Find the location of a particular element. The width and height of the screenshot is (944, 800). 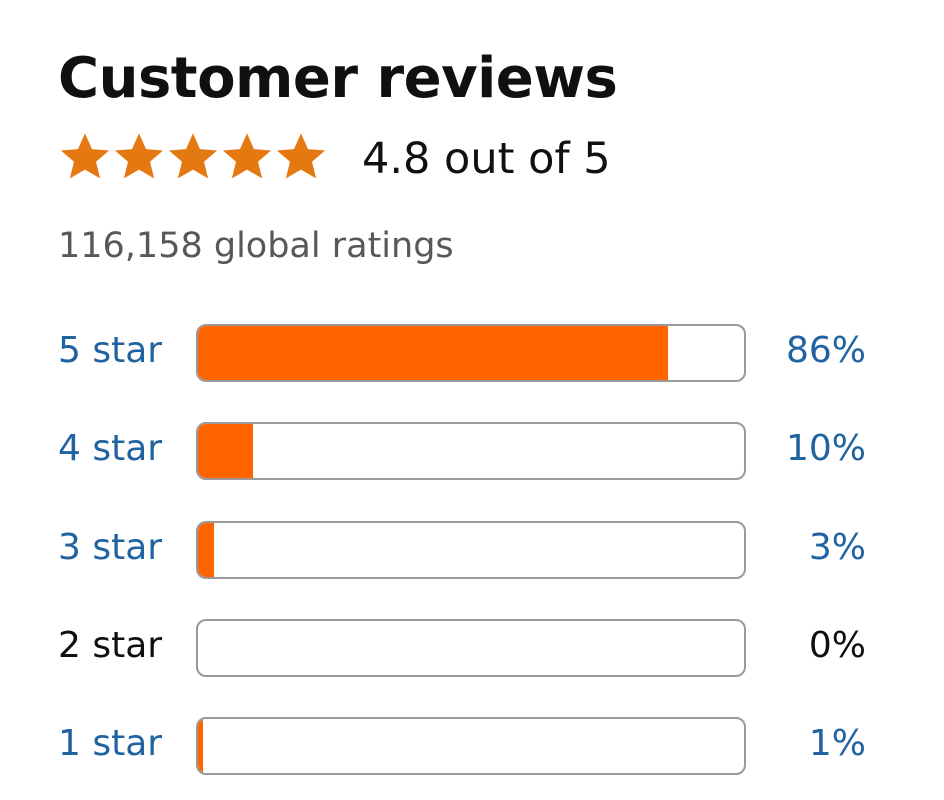

star-level-label: 5 star is located at coordinates (110, 350).